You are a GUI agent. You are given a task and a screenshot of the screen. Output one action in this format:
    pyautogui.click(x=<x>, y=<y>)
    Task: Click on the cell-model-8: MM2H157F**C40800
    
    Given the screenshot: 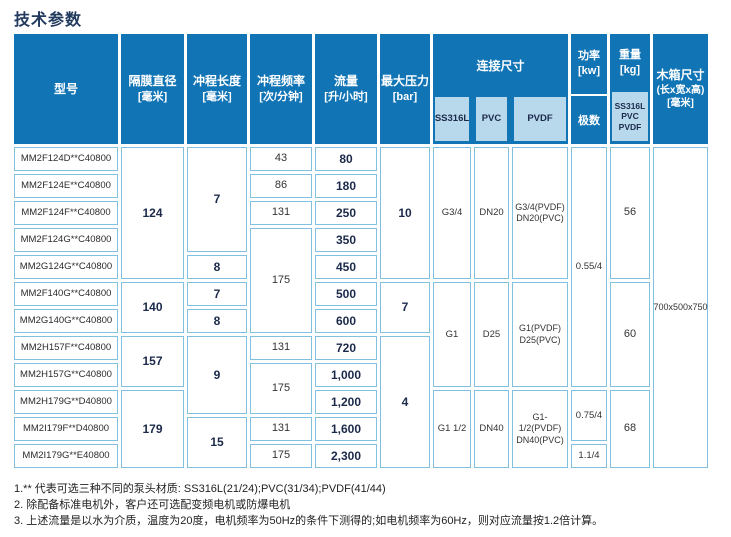 What is the action you would take?
    pyautogui.click(x=66, y=348)
    